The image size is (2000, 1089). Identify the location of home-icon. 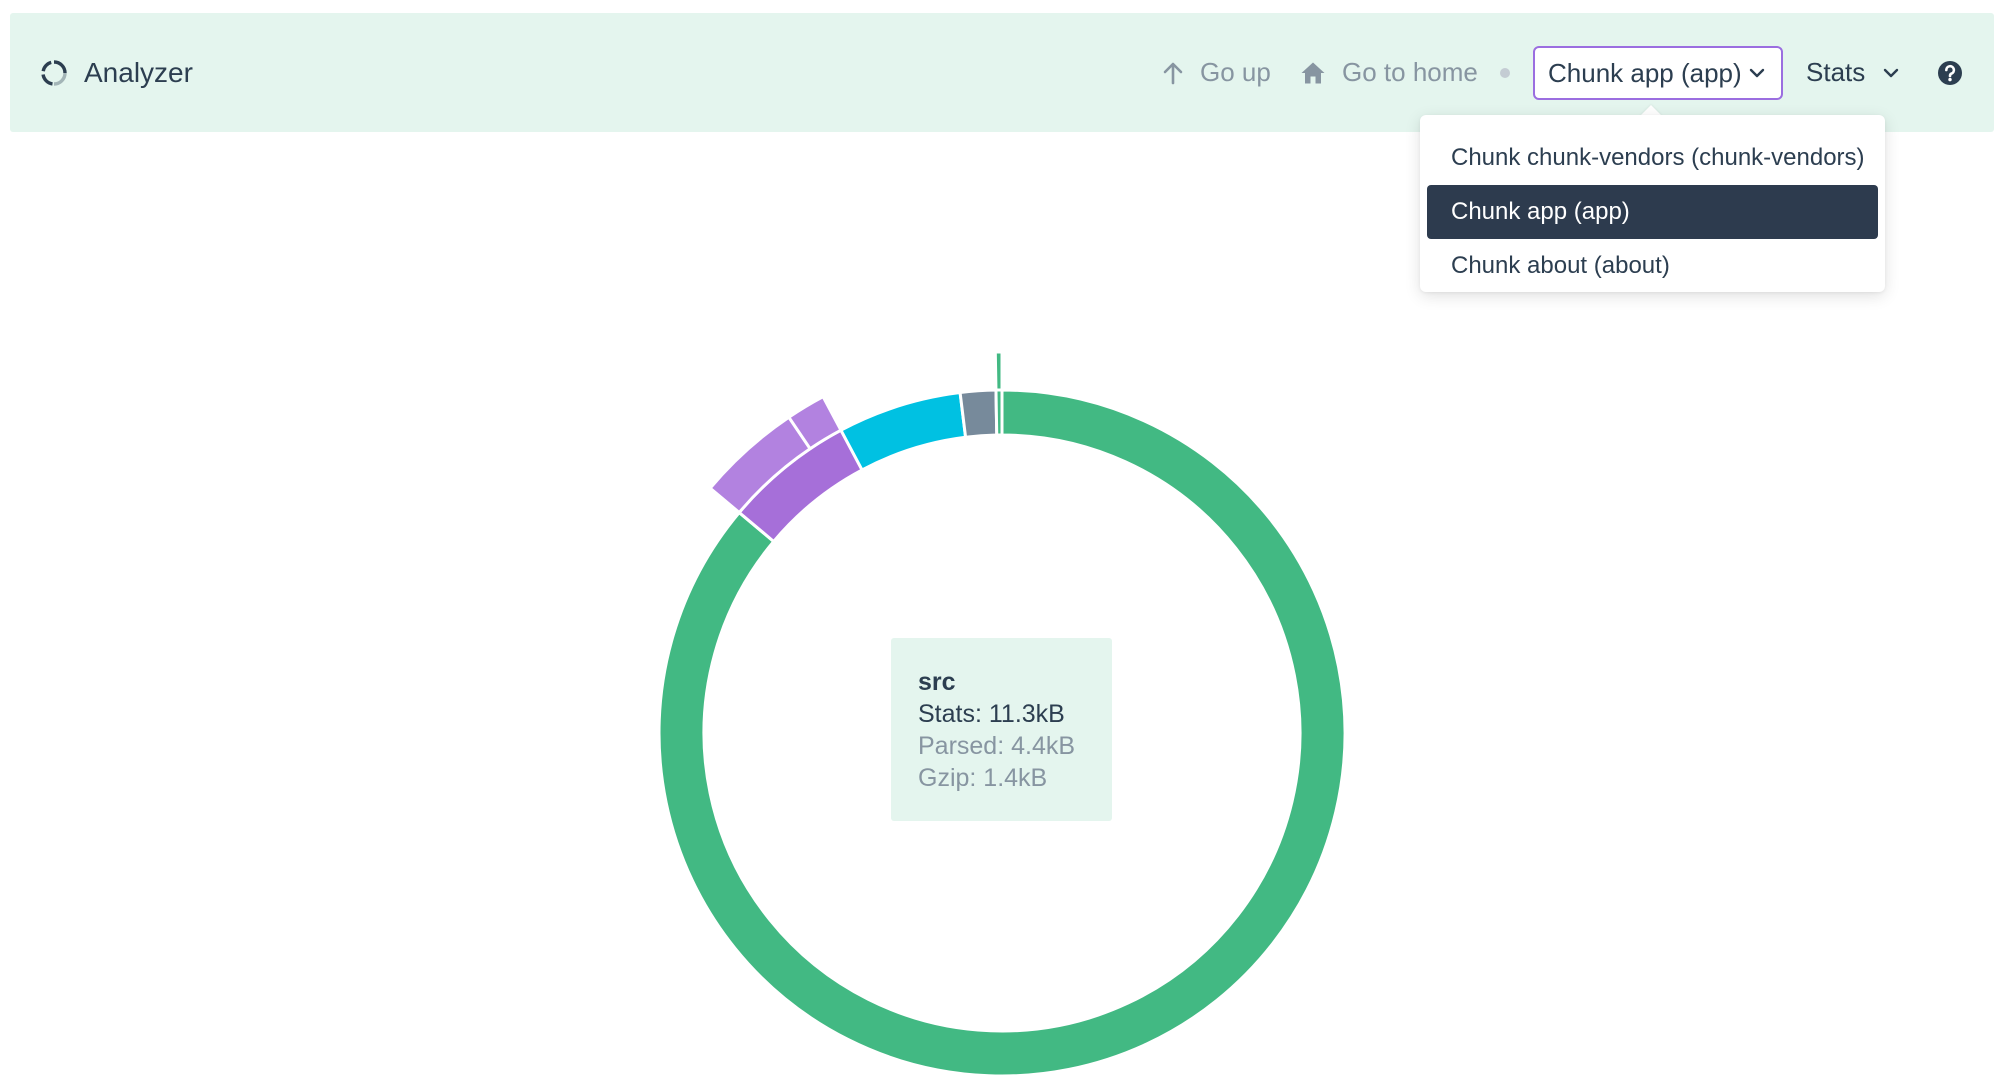
(1313, 72).